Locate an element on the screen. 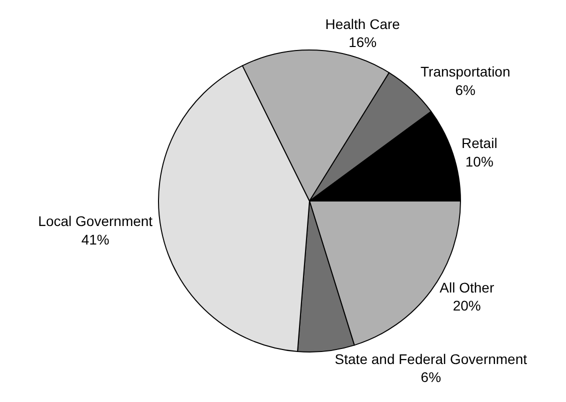  slice-label: State and Federal Government is located at coordinates (431, 358).